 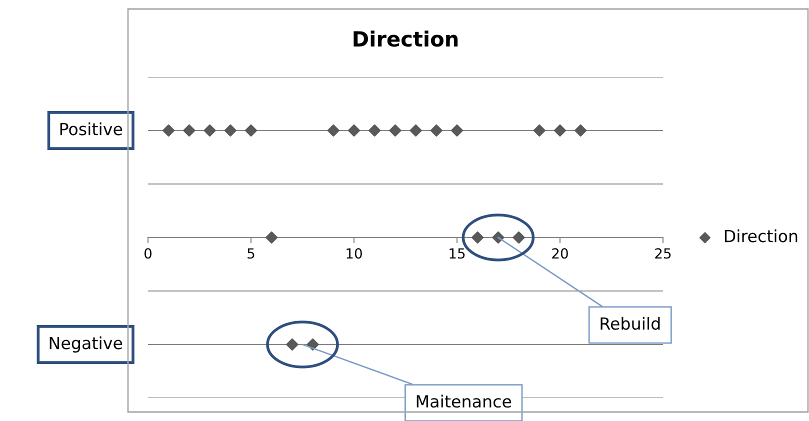 I want to click on x-tick-label: 10, so click(x=354, y=253).